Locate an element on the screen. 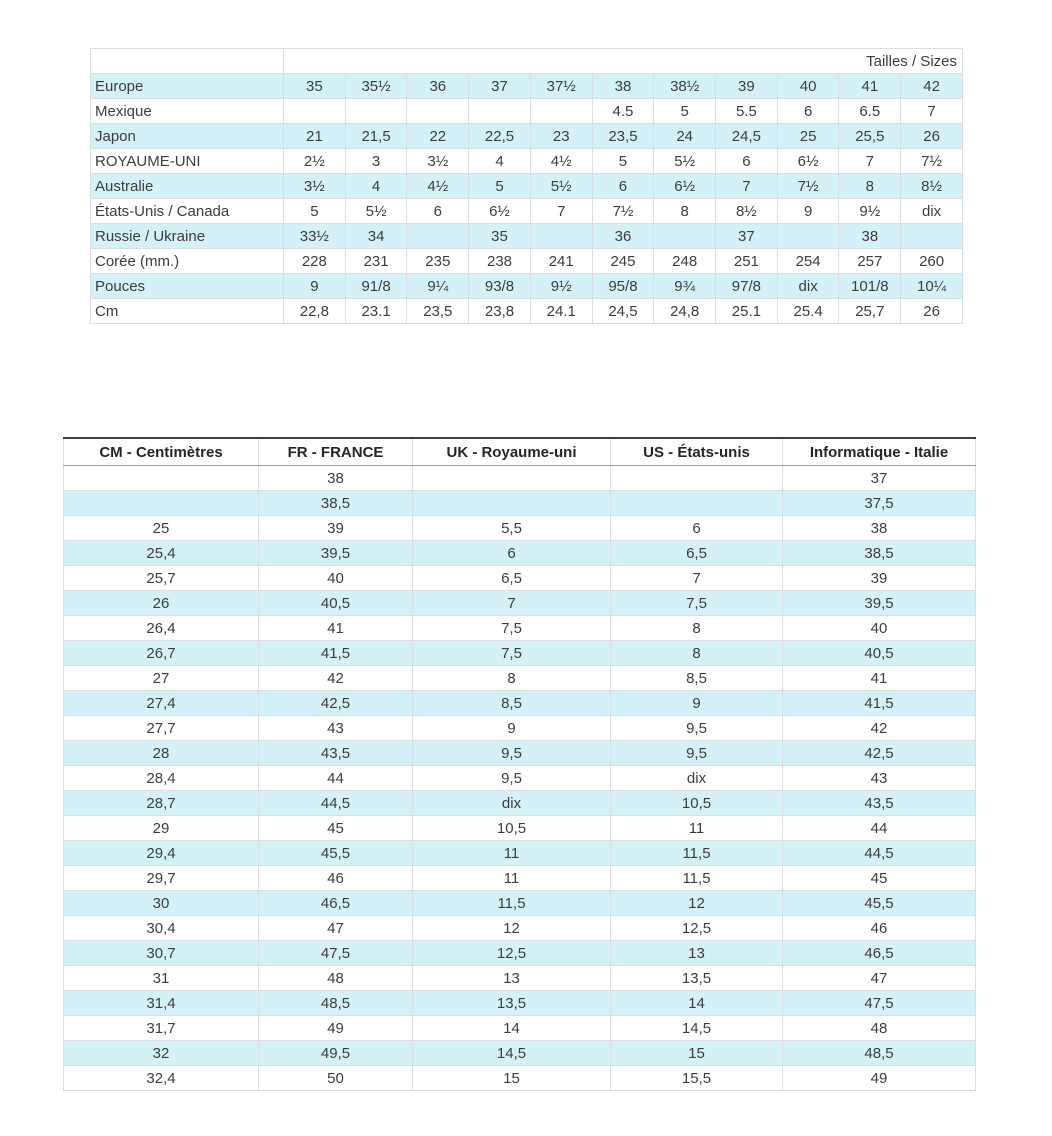 This screenshot has height=1136, width=1052. bottom-table-row: 28,4 44 9,5 dix 43 is located at coordinates (519, 778).